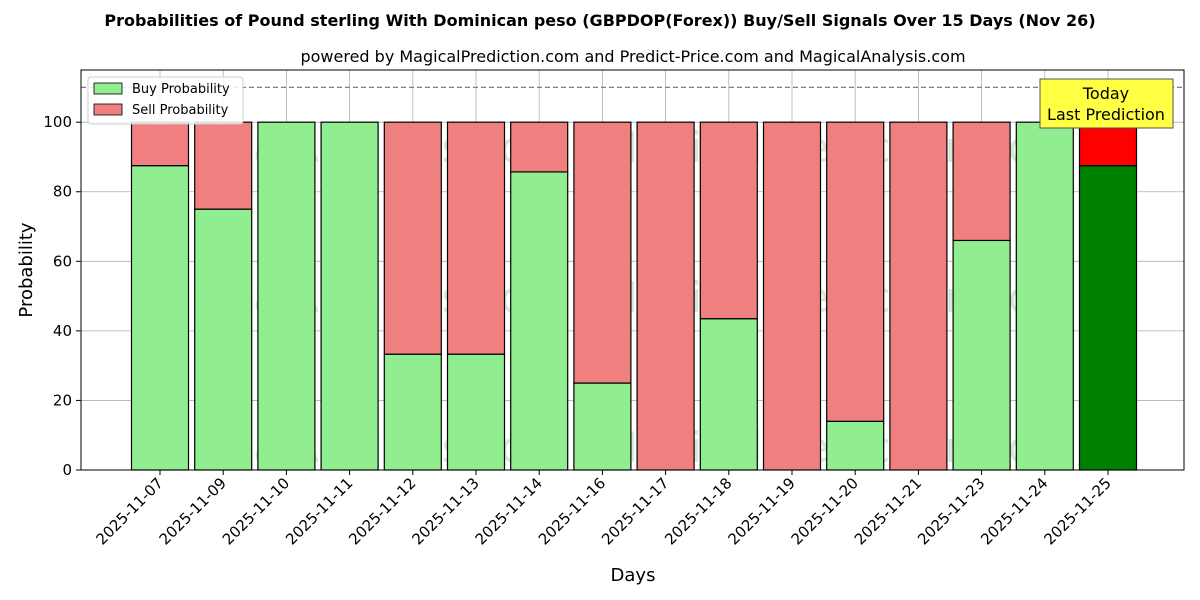 This screenshot has width=1200, height=600. I want to click on y-tick-label: 20, so click(62, 400).